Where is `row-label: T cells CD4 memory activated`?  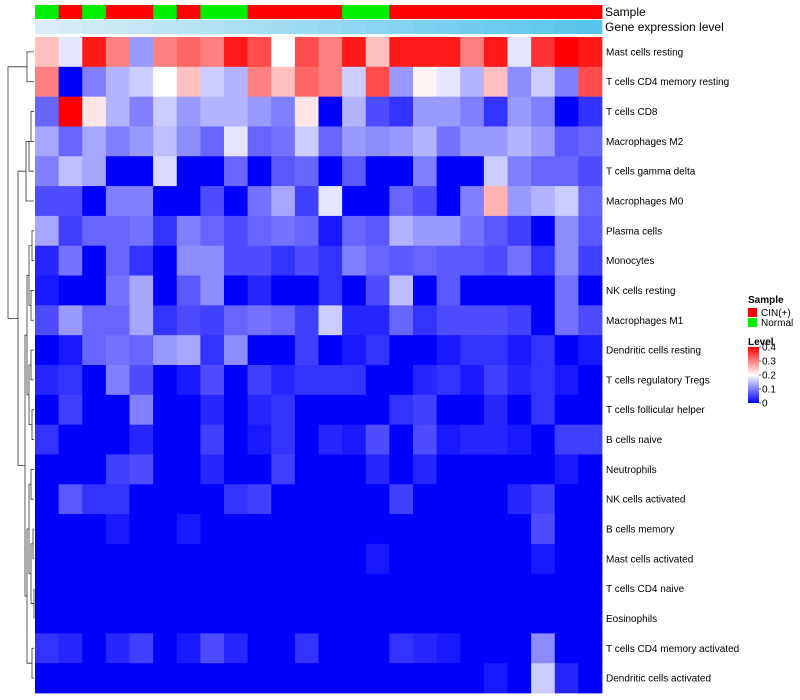
row-label: T cells CD4 memory activated is located at coordinates (672, 649).